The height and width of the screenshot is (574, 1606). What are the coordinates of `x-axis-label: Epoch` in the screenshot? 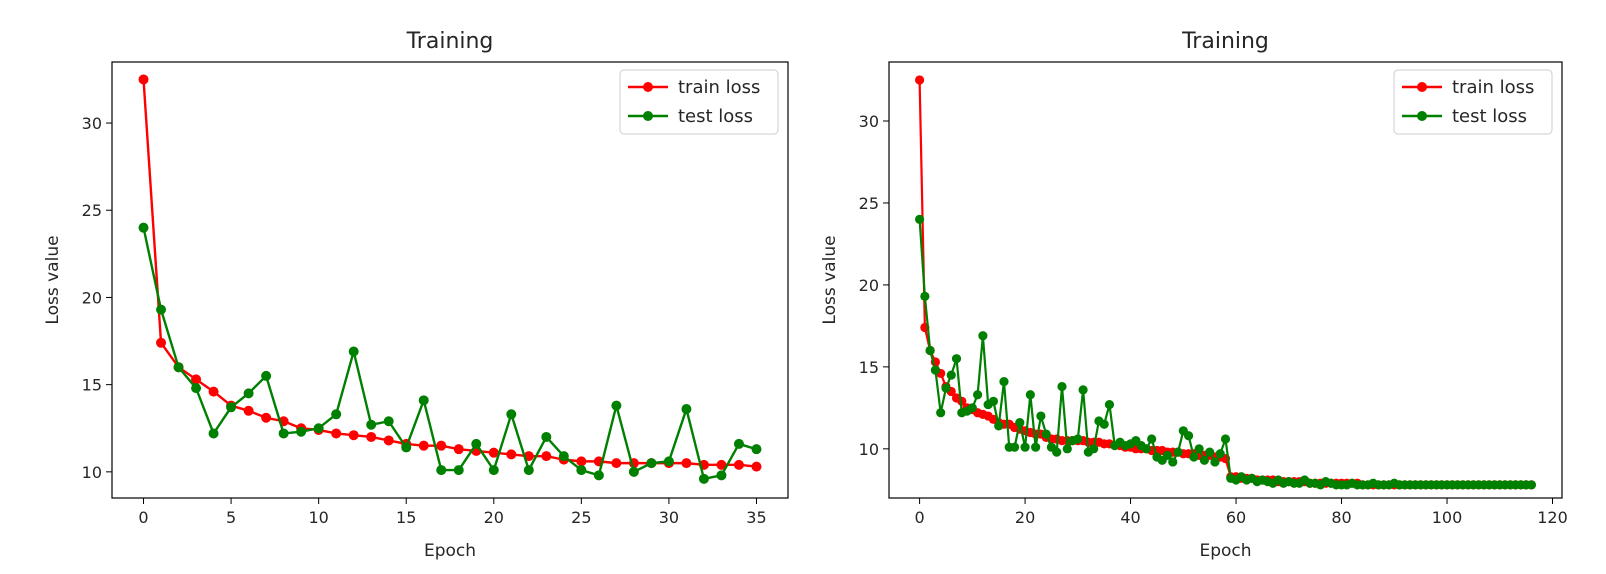 It's located at (1225, 551).